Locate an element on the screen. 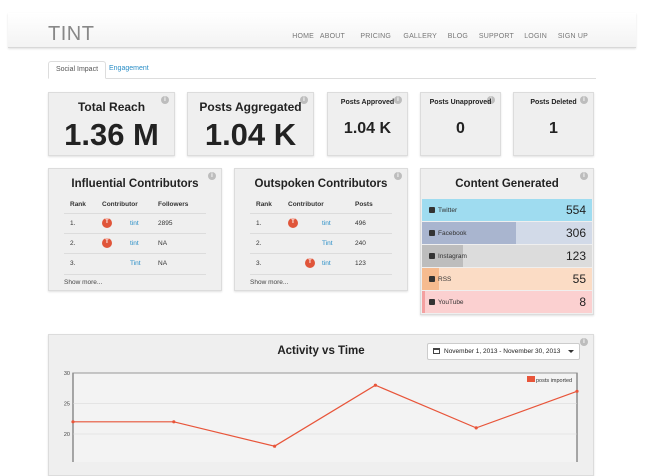 Image resolution: width=645 pixels, height=476 pixels. youtube-icon is located at coordinates (432, 302).